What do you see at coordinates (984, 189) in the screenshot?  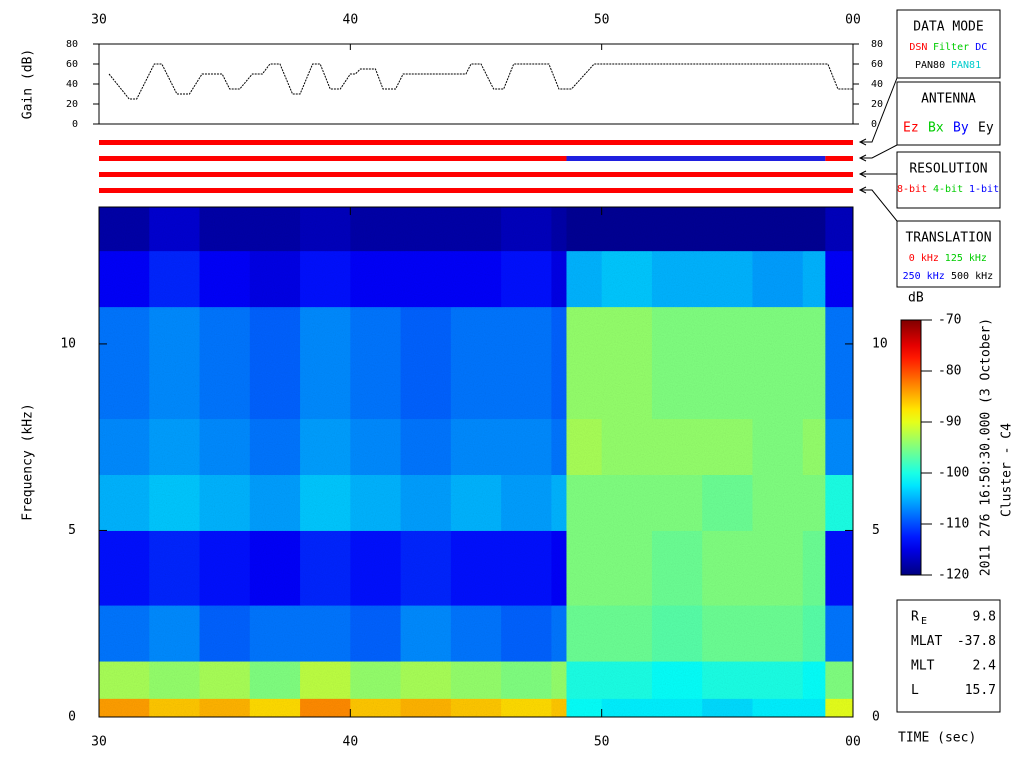 I see `panel-item: 1-bit` at bounding box center [984, 189].